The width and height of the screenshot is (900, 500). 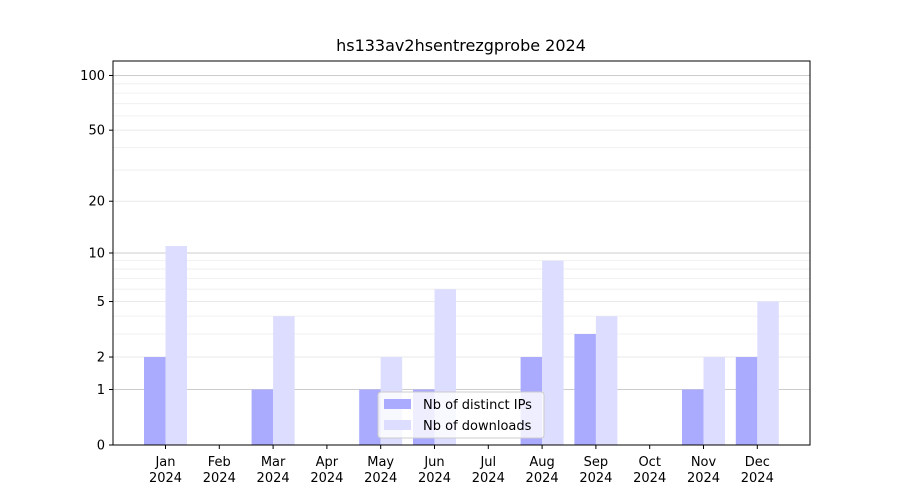 I want to click on x-tick-label: Oct, so click(x=649, y=462).